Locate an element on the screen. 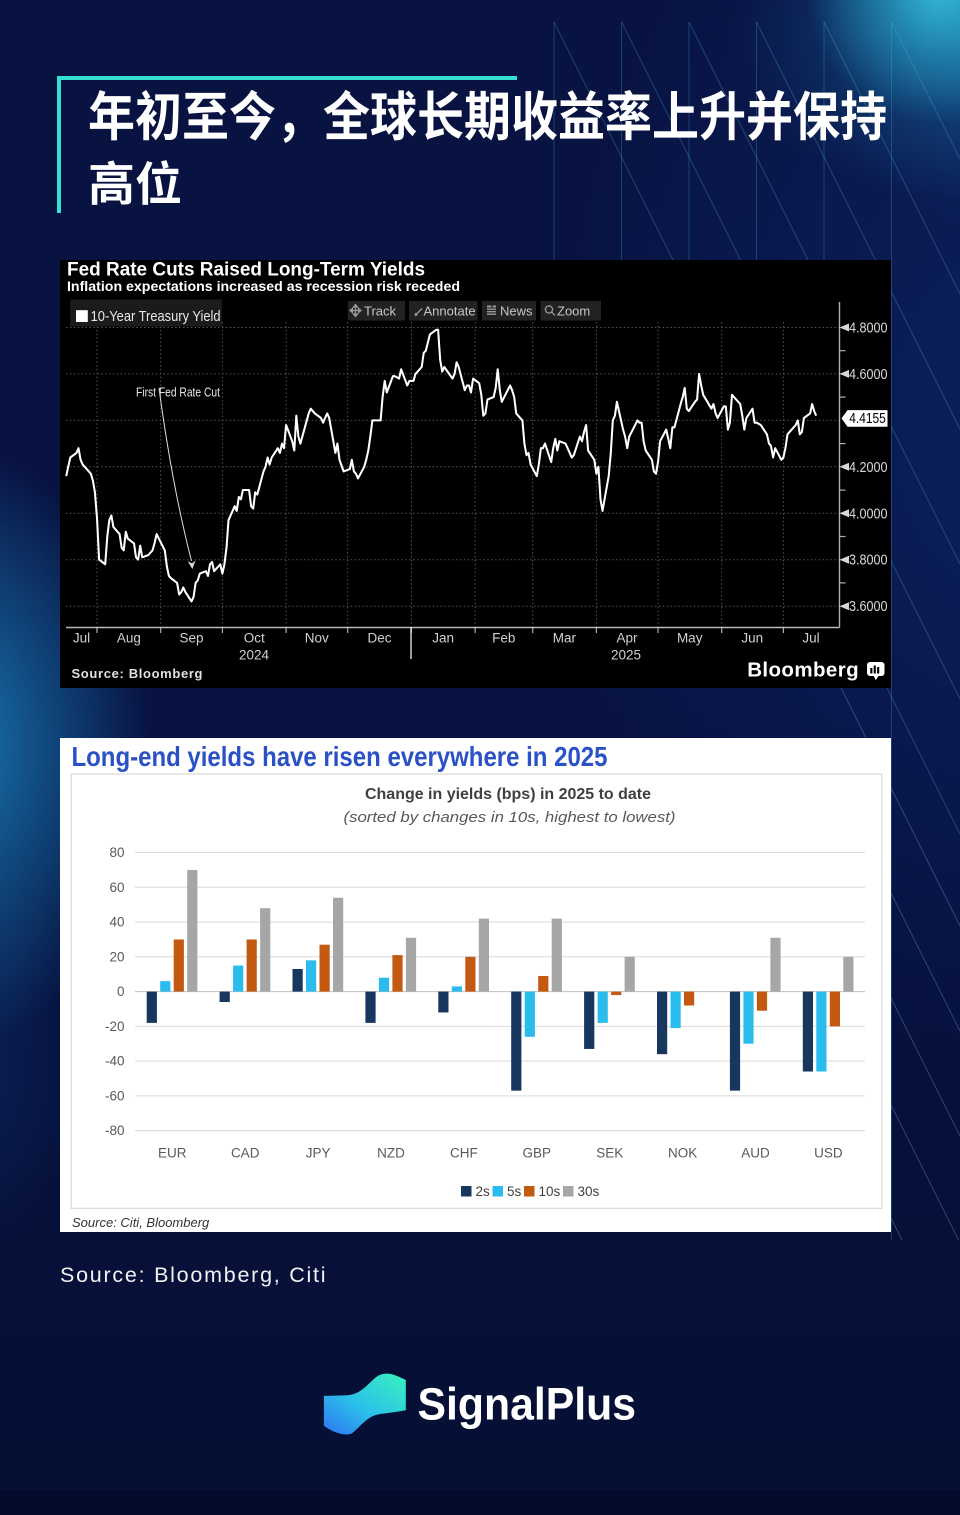 This screenshot has width=960, height=1515. svg-text: First Fed Rate Cut is located at coordinates (178, 392).